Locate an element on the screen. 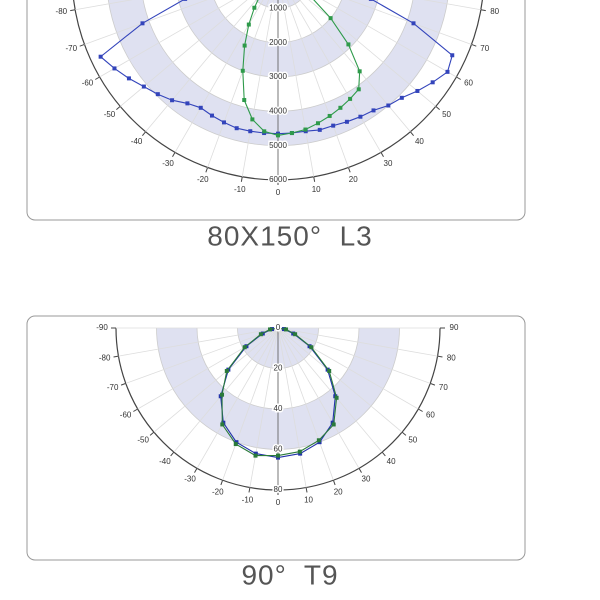  chart-title: 90° T9 is located at coordinates (289, 574).